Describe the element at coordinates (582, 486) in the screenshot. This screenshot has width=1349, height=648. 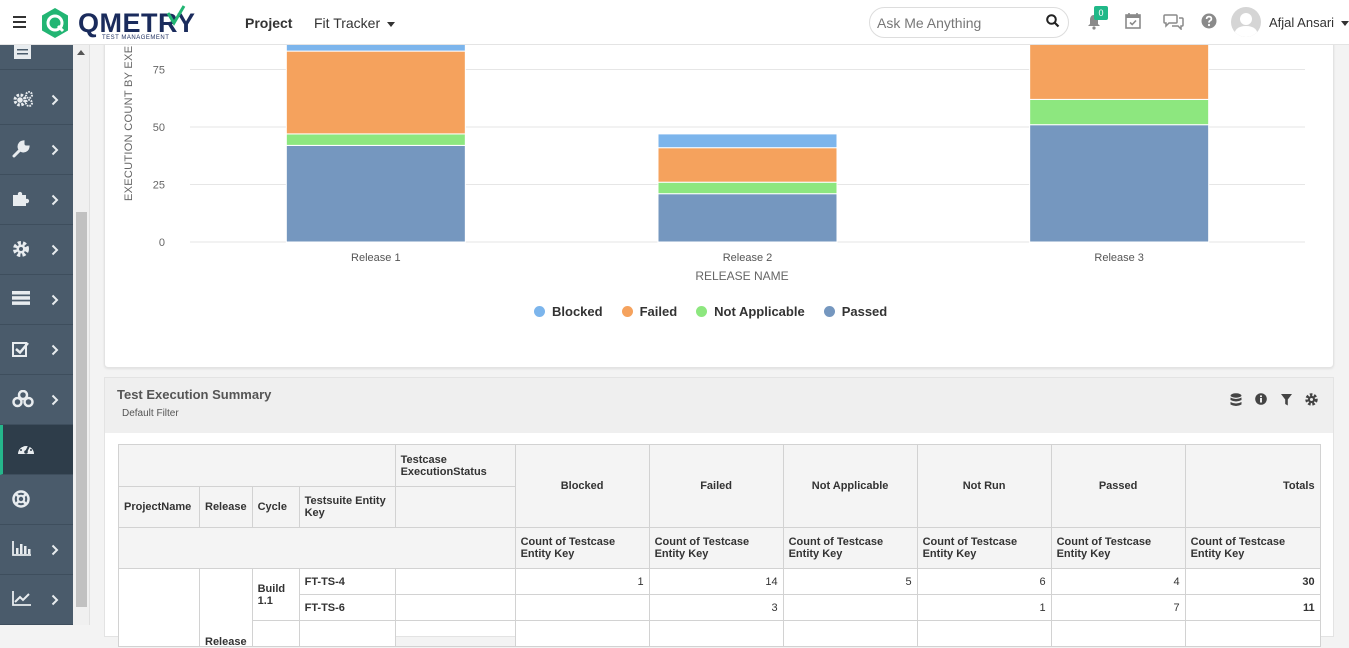
I see `col-header-blocked: Blocked` at that location.